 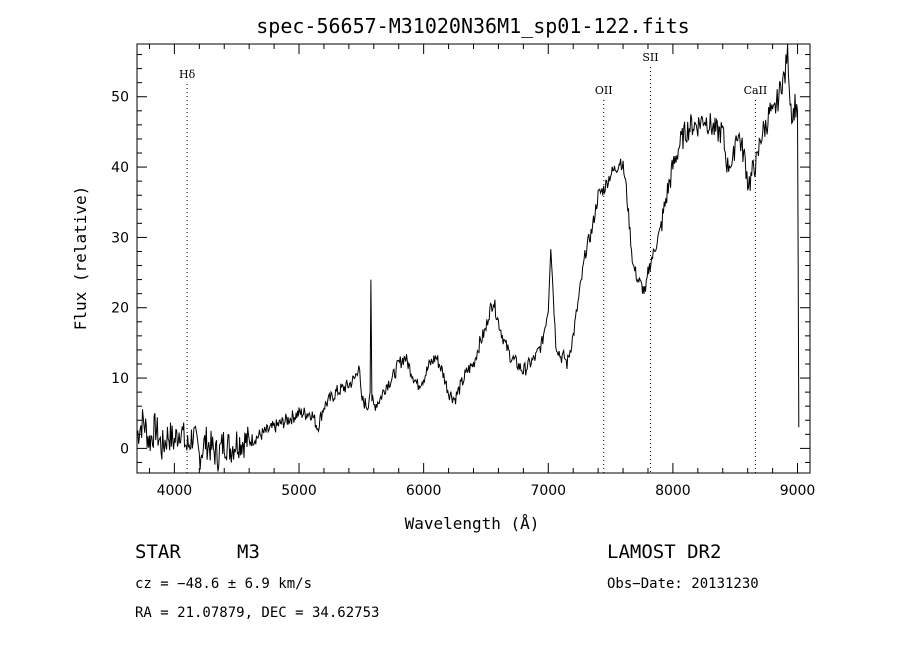 I want to click on x-tick-label: 6000, so click(x=424, y=491).